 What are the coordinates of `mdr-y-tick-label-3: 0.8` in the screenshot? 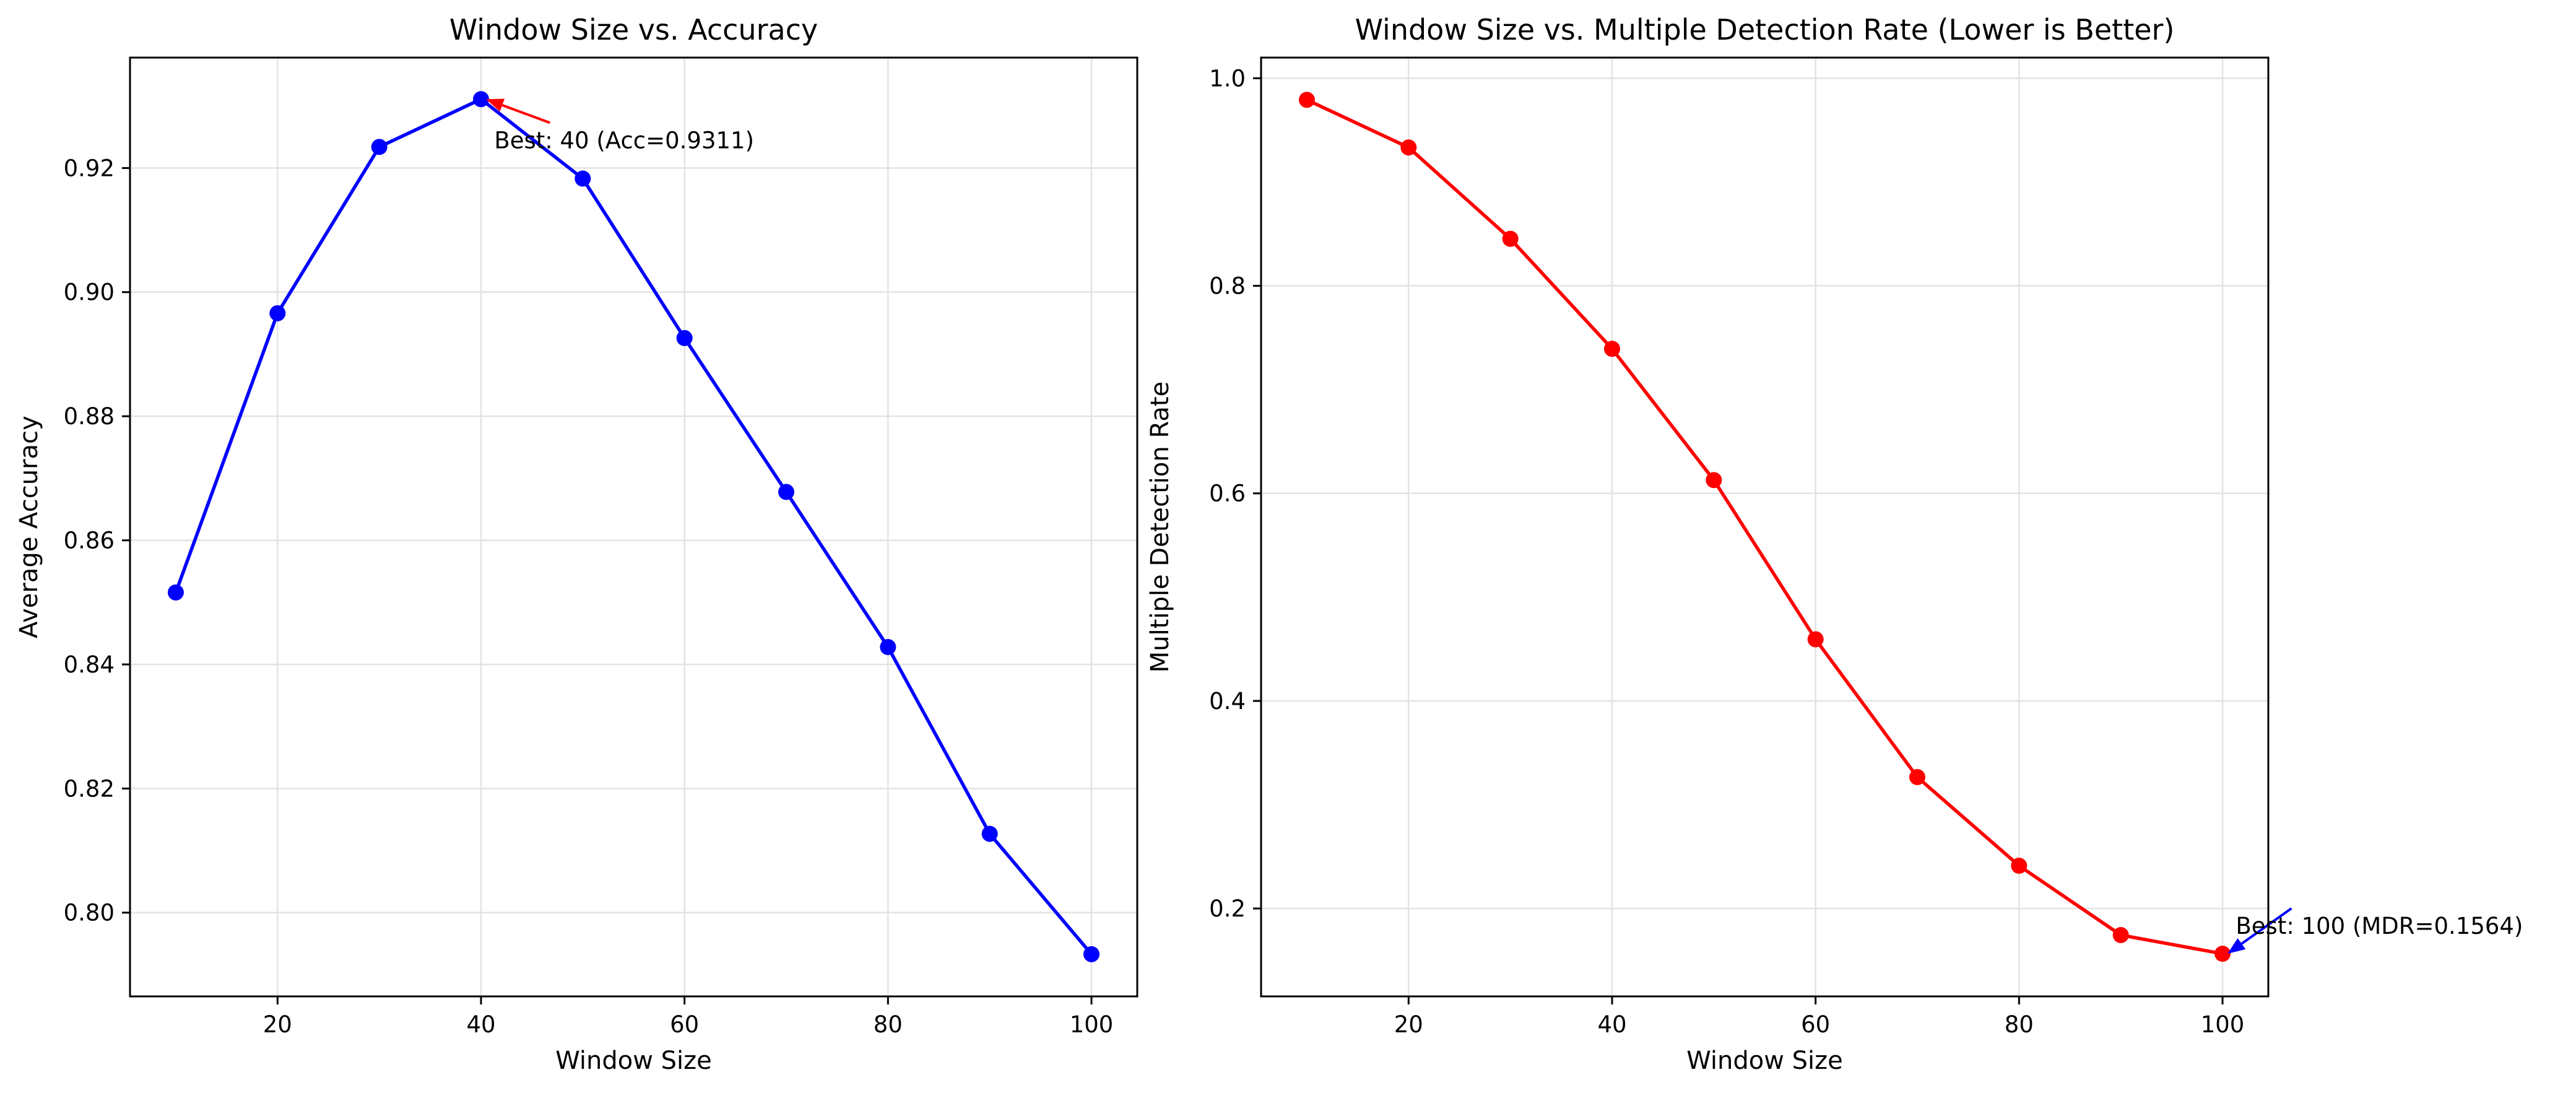 It's located at (1227, 286).